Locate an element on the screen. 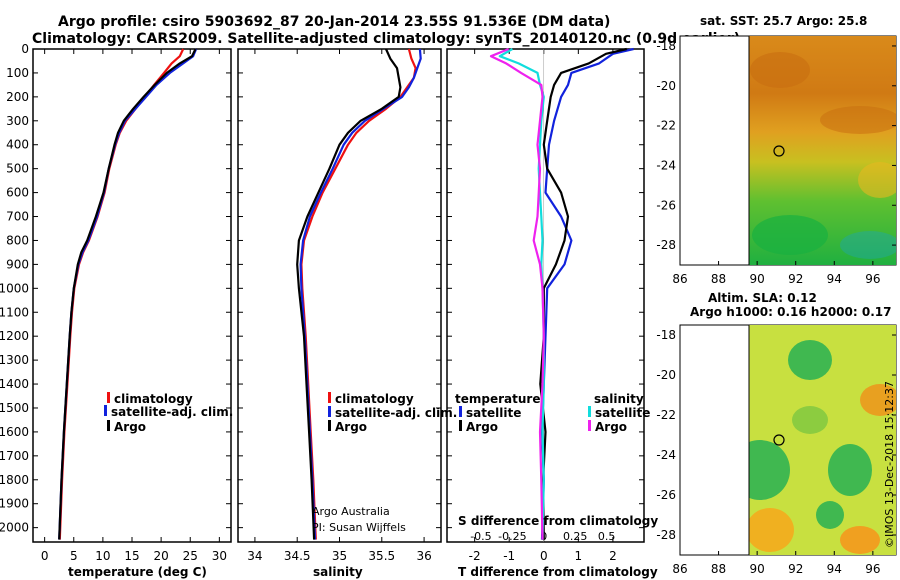 The width and height of the screenshot is (900, 580). y-tick-label: 100 is located at coordinates (17, 73).